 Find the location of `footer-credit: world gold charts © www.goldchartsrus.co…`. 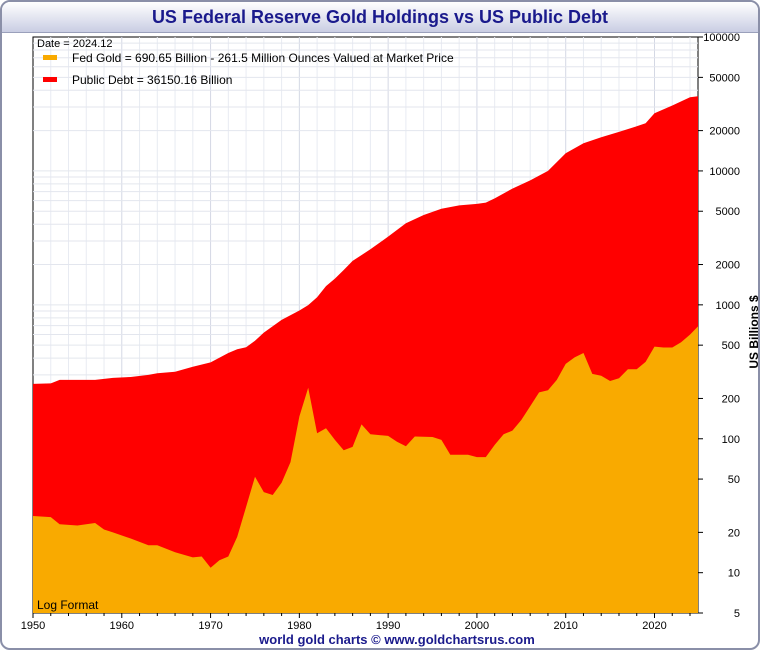

footer-credit: world gold charts © www.goldchartsrus.co… is located at coordinates (396, 639).